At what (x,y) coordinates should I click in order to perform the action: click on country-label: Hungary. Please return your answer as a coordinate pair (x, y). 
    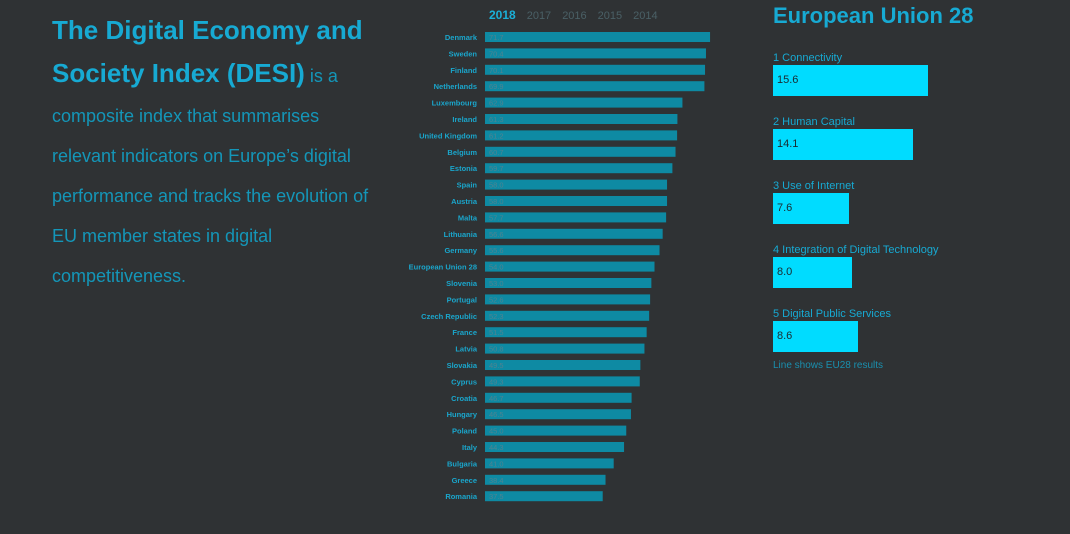
    Looking at the image, I should click on (462, 414).